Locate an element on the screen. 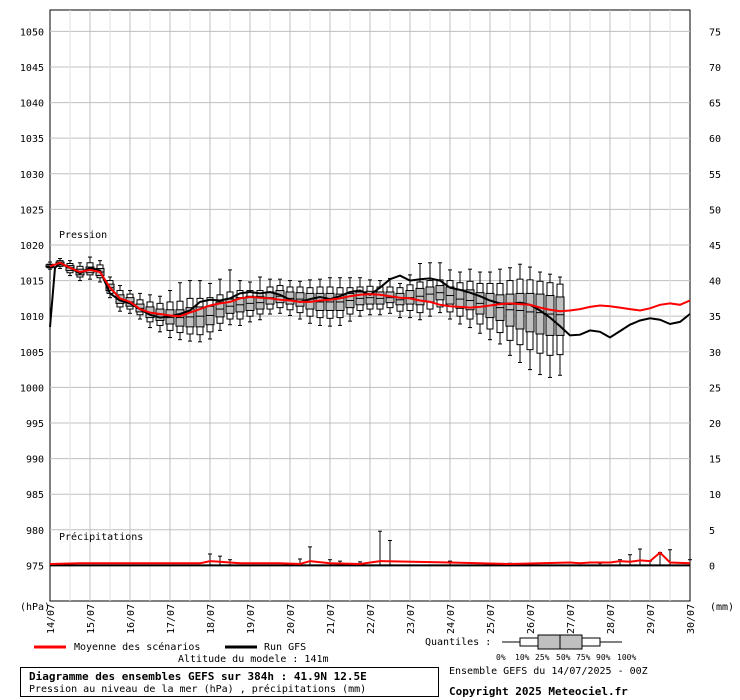  x-tick-label: 20/07 is located at coordinates (291, 619).